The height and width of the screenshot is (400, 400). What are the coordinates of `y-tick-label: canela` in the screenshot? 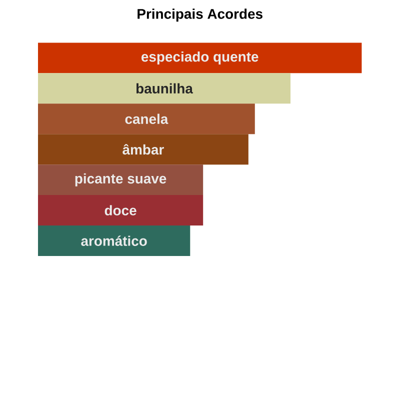 It's located at (146, 119).